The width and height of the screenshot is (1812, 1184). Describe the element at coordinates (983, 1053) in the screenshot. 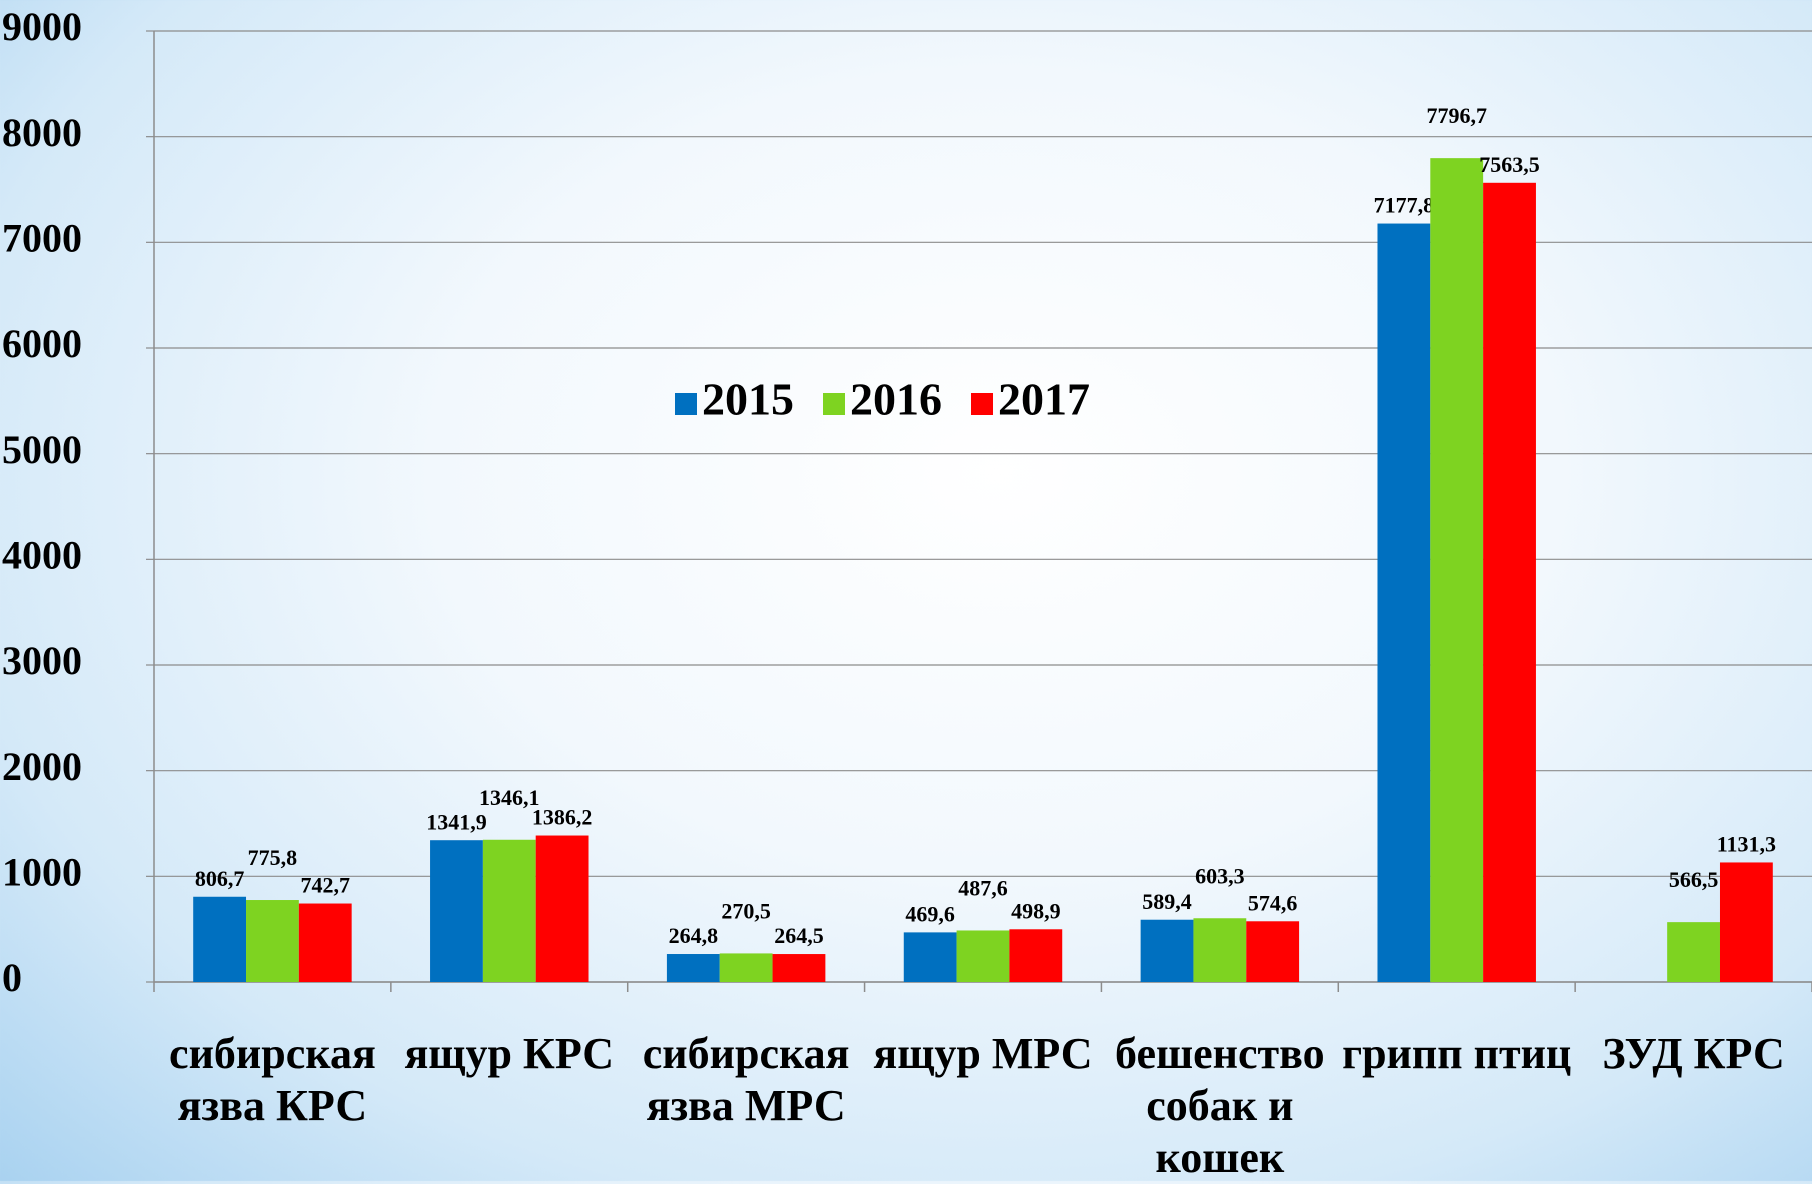

I see `x-tick-label: ящур МРС` at that location.